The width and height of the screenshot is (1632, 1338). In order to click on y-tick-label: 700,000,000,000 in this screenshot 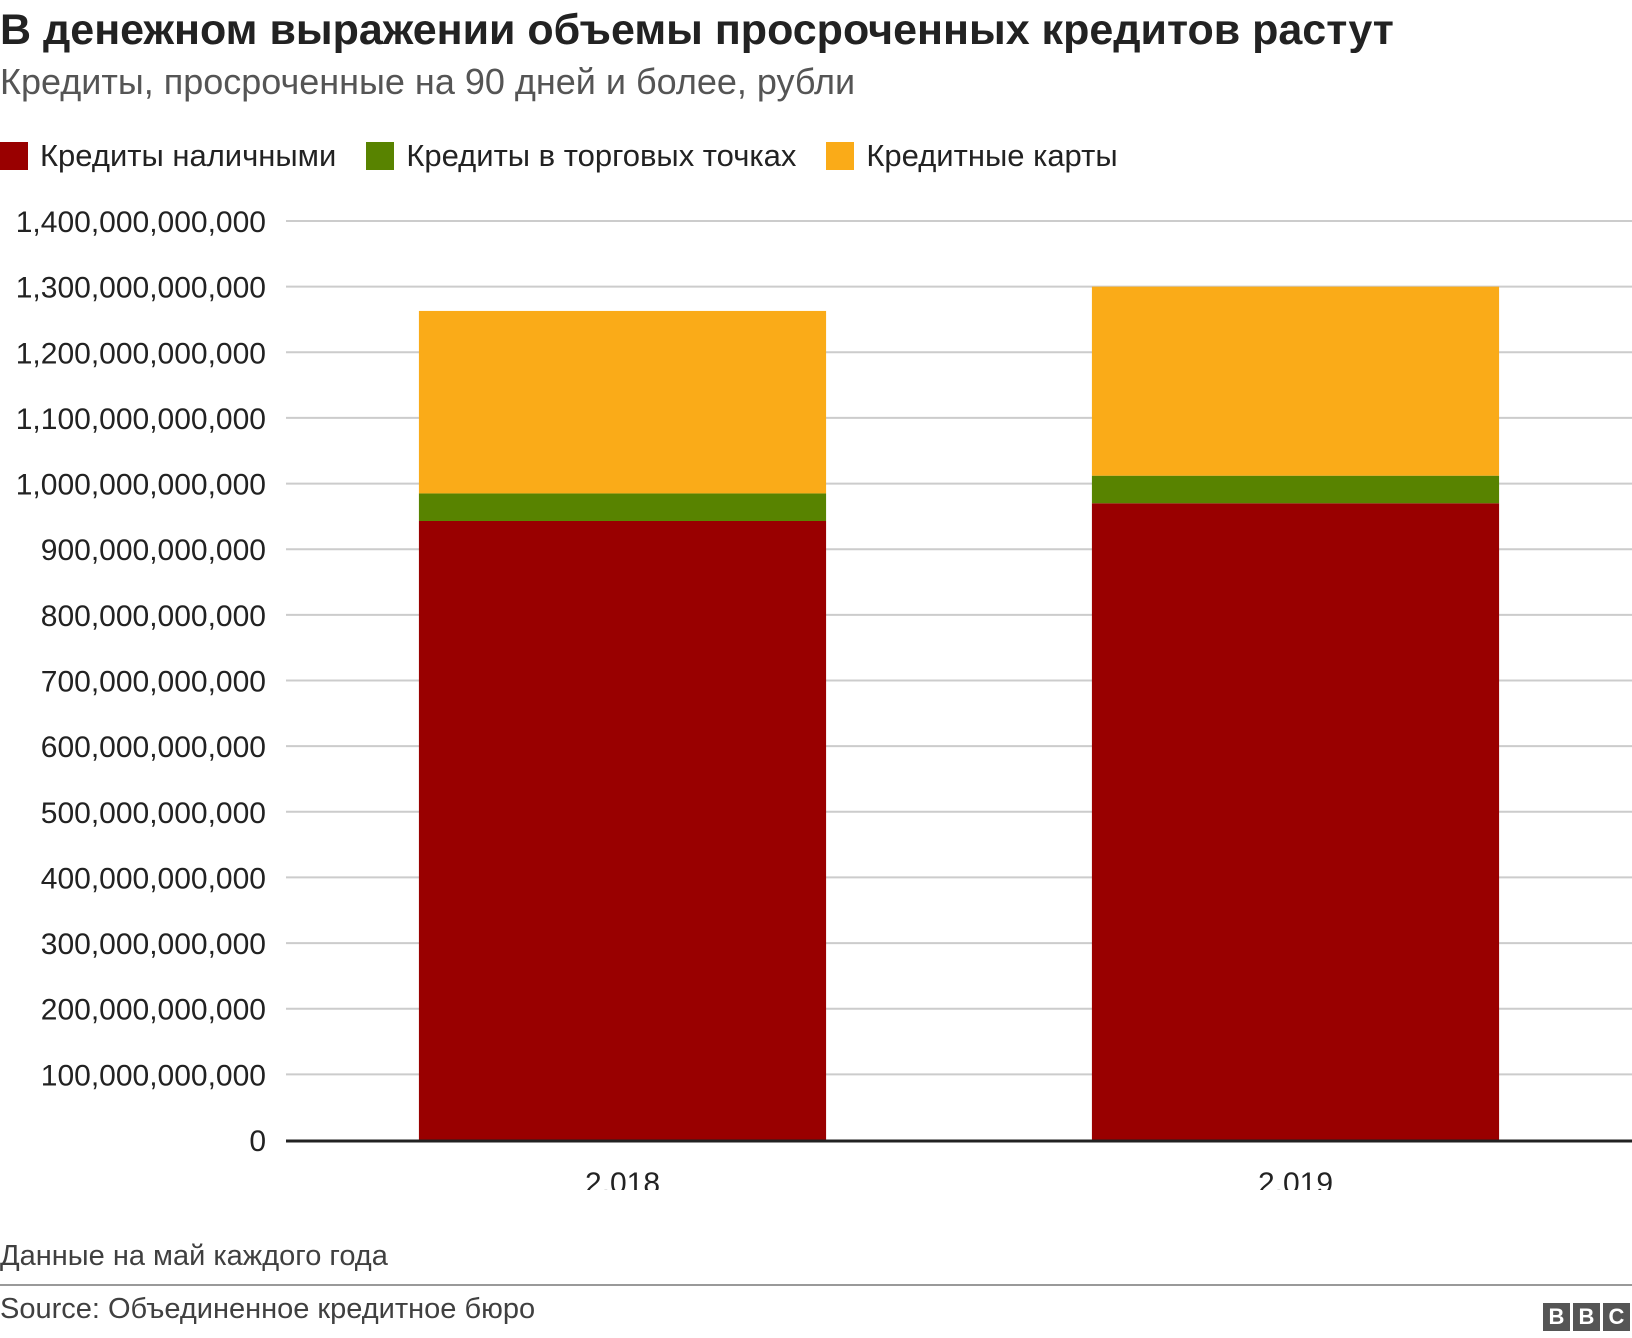, I will do `click(153, 682)`.